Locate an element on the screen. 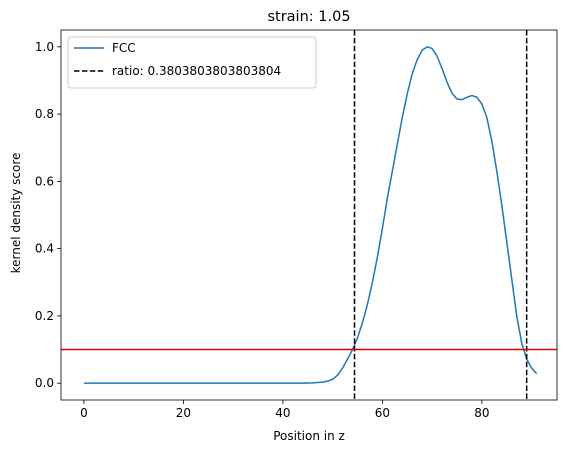 The width and height of the screenshot is (567, 457). y-tick-label: 1.0 is located at coordinates (44, 47).